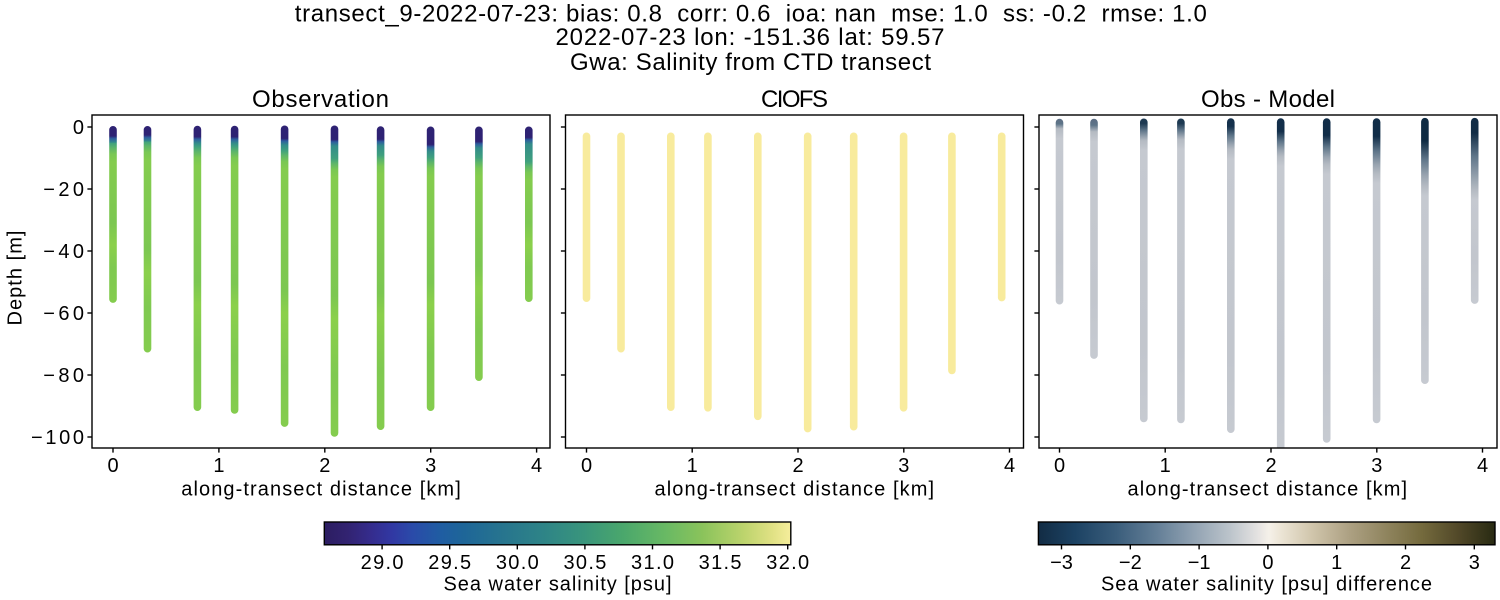 This screenshot has width=1500, height=600. What do you see at coordinates (63, 314) in the screenshot?
I see `svg-text: −60` at bounding box center [63, 314].